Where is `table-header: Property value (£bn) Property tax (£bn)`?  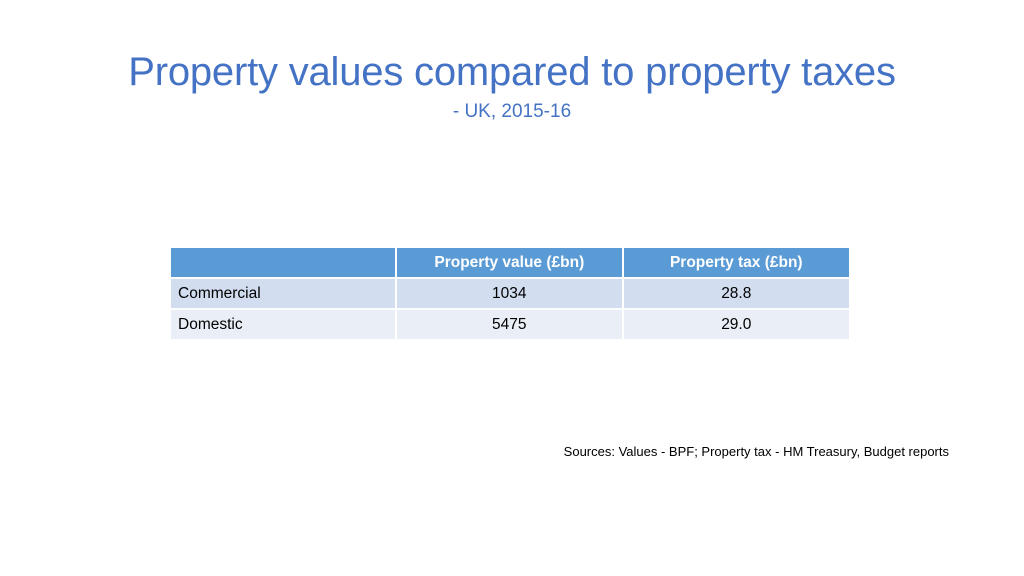
table-header: Property value (£bn) Property tax (£bn) is located at coordinates (510, 262).